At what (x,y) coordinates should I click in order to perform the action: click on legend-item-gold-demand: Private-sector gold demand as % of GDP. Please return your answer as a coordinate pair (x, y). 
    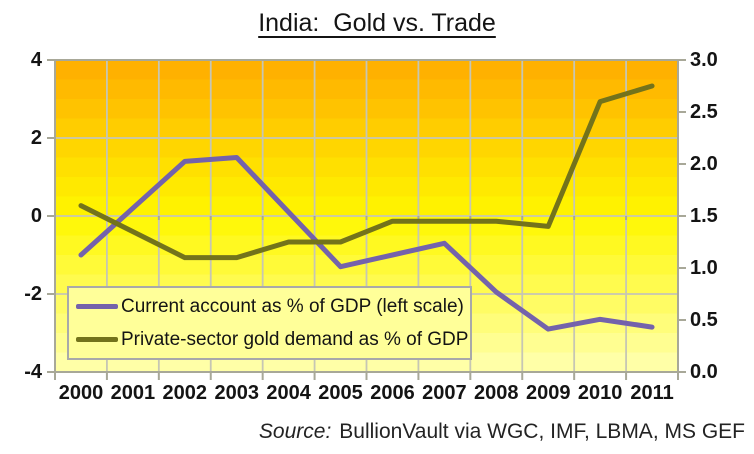
    Looking at the image, I should click on (273, 340).